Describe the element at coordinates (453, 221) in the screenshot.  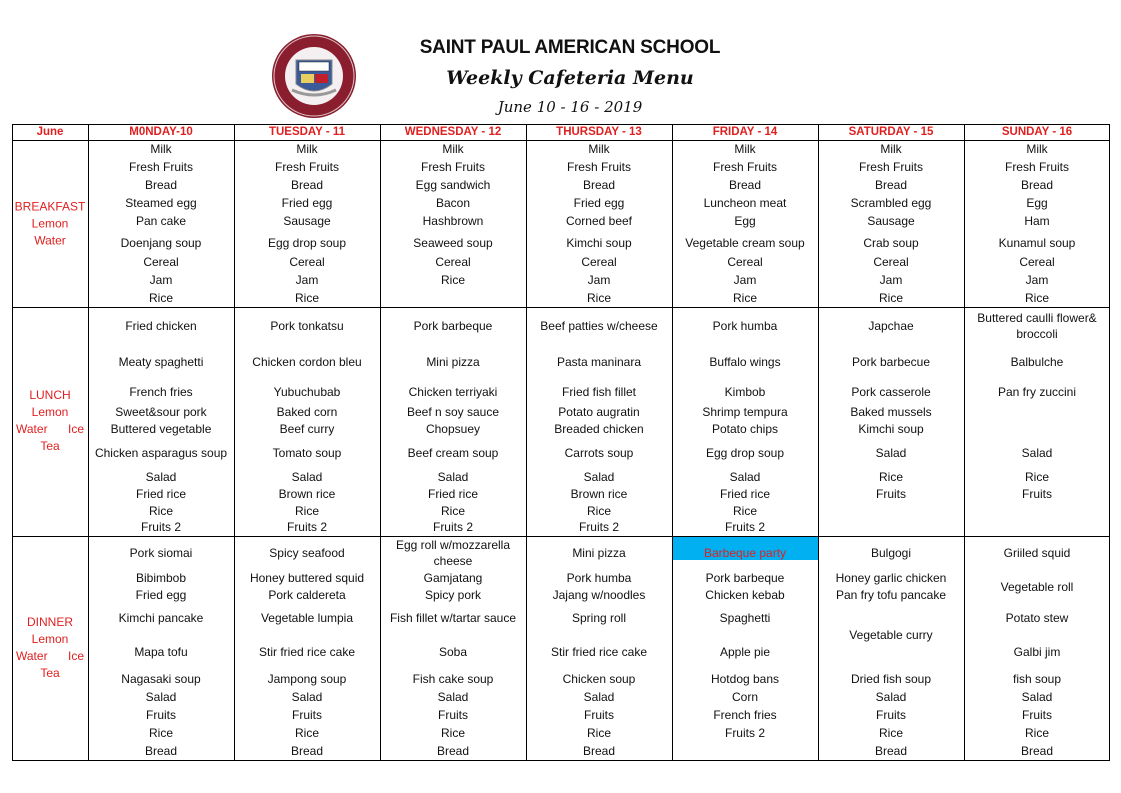
I see `menu-item: Hashbrown` at that location.